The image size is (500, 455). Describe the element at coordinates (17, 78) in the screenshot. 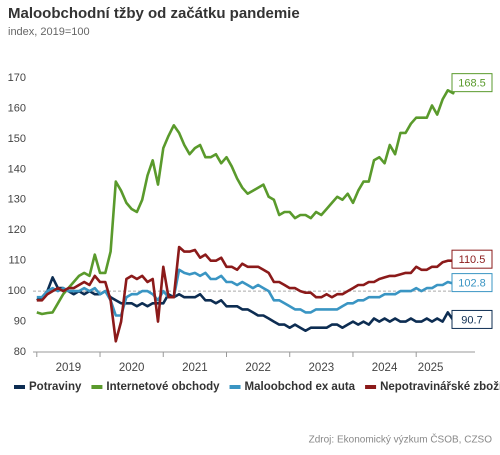

I see `y-tick-label: 170` at that location.